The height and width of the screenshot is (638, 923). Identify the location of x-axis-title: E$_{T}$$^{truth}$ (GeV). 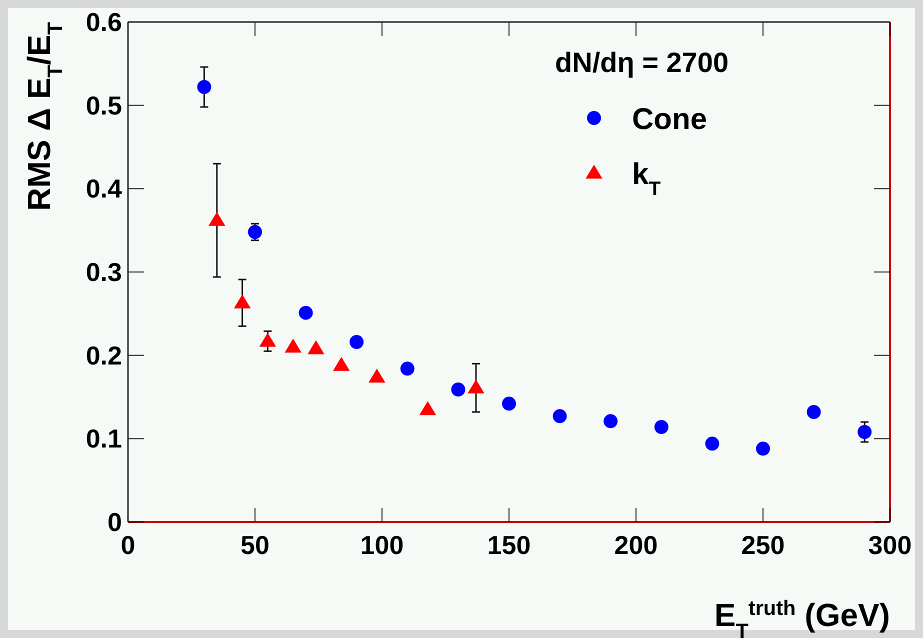
(802, 617).